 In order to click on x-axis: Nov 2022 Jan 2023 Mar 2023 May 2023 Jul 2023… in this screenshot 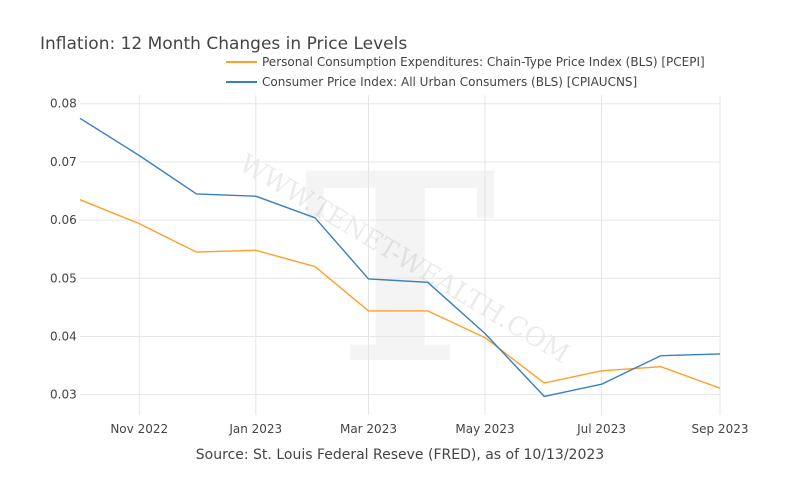, I will do `click(429, 429)`.